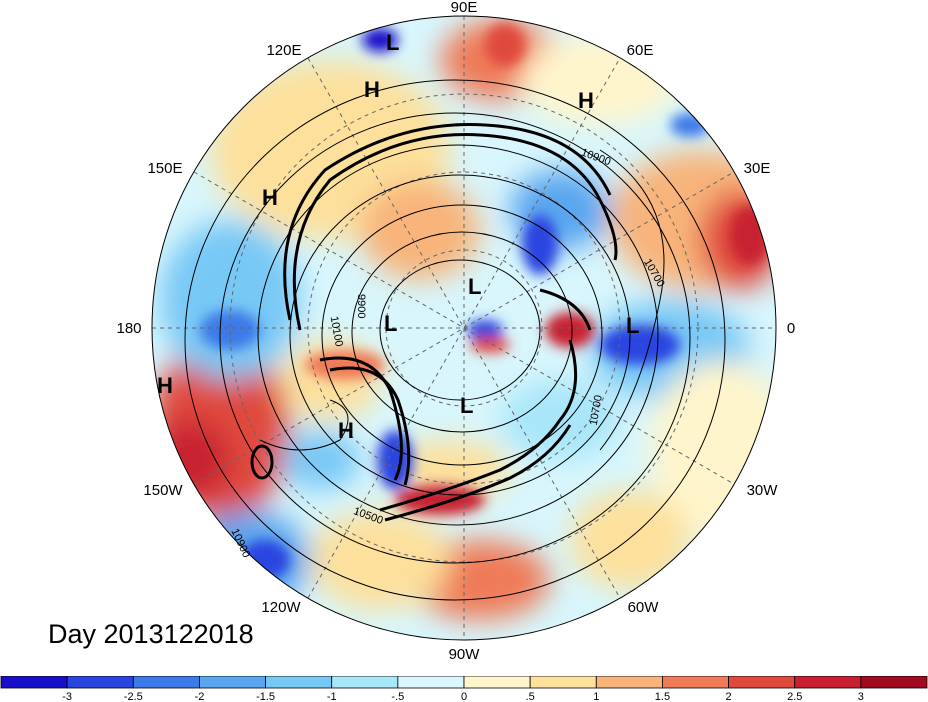 This screenshot has width=928, height=702. Describe the element at coordinates (283, 50) in the screenshot. I see `lon-label-120e: 120E` at that location.